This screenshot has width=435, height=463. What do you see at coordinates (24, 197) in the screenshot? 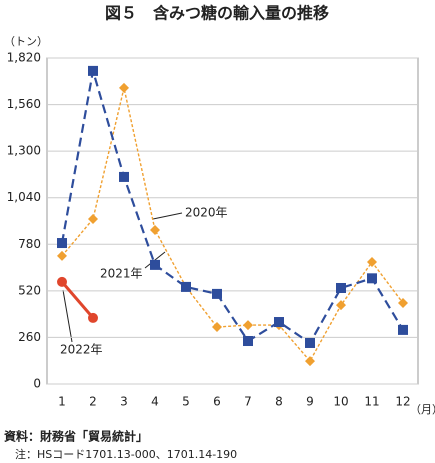
I see `y-tick-label: 1,040` at bounding box center [24, 197].